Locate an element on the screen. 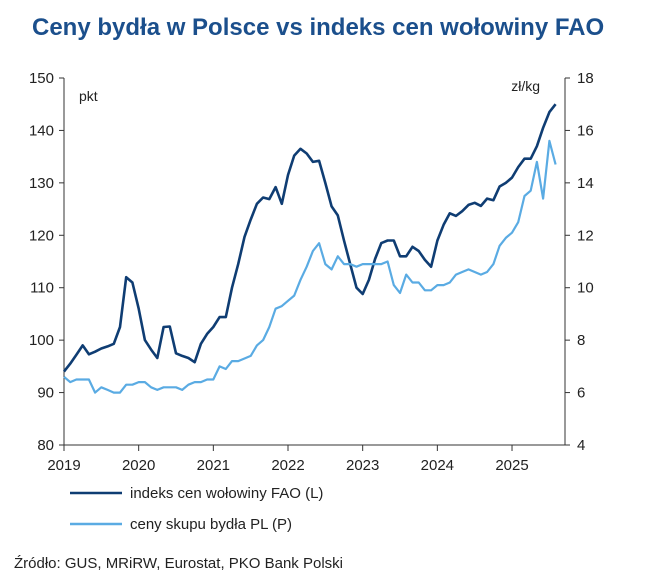 This screenshot has height=588, width=656. left-tick-label: 80 is located at coordinates (45, 445).